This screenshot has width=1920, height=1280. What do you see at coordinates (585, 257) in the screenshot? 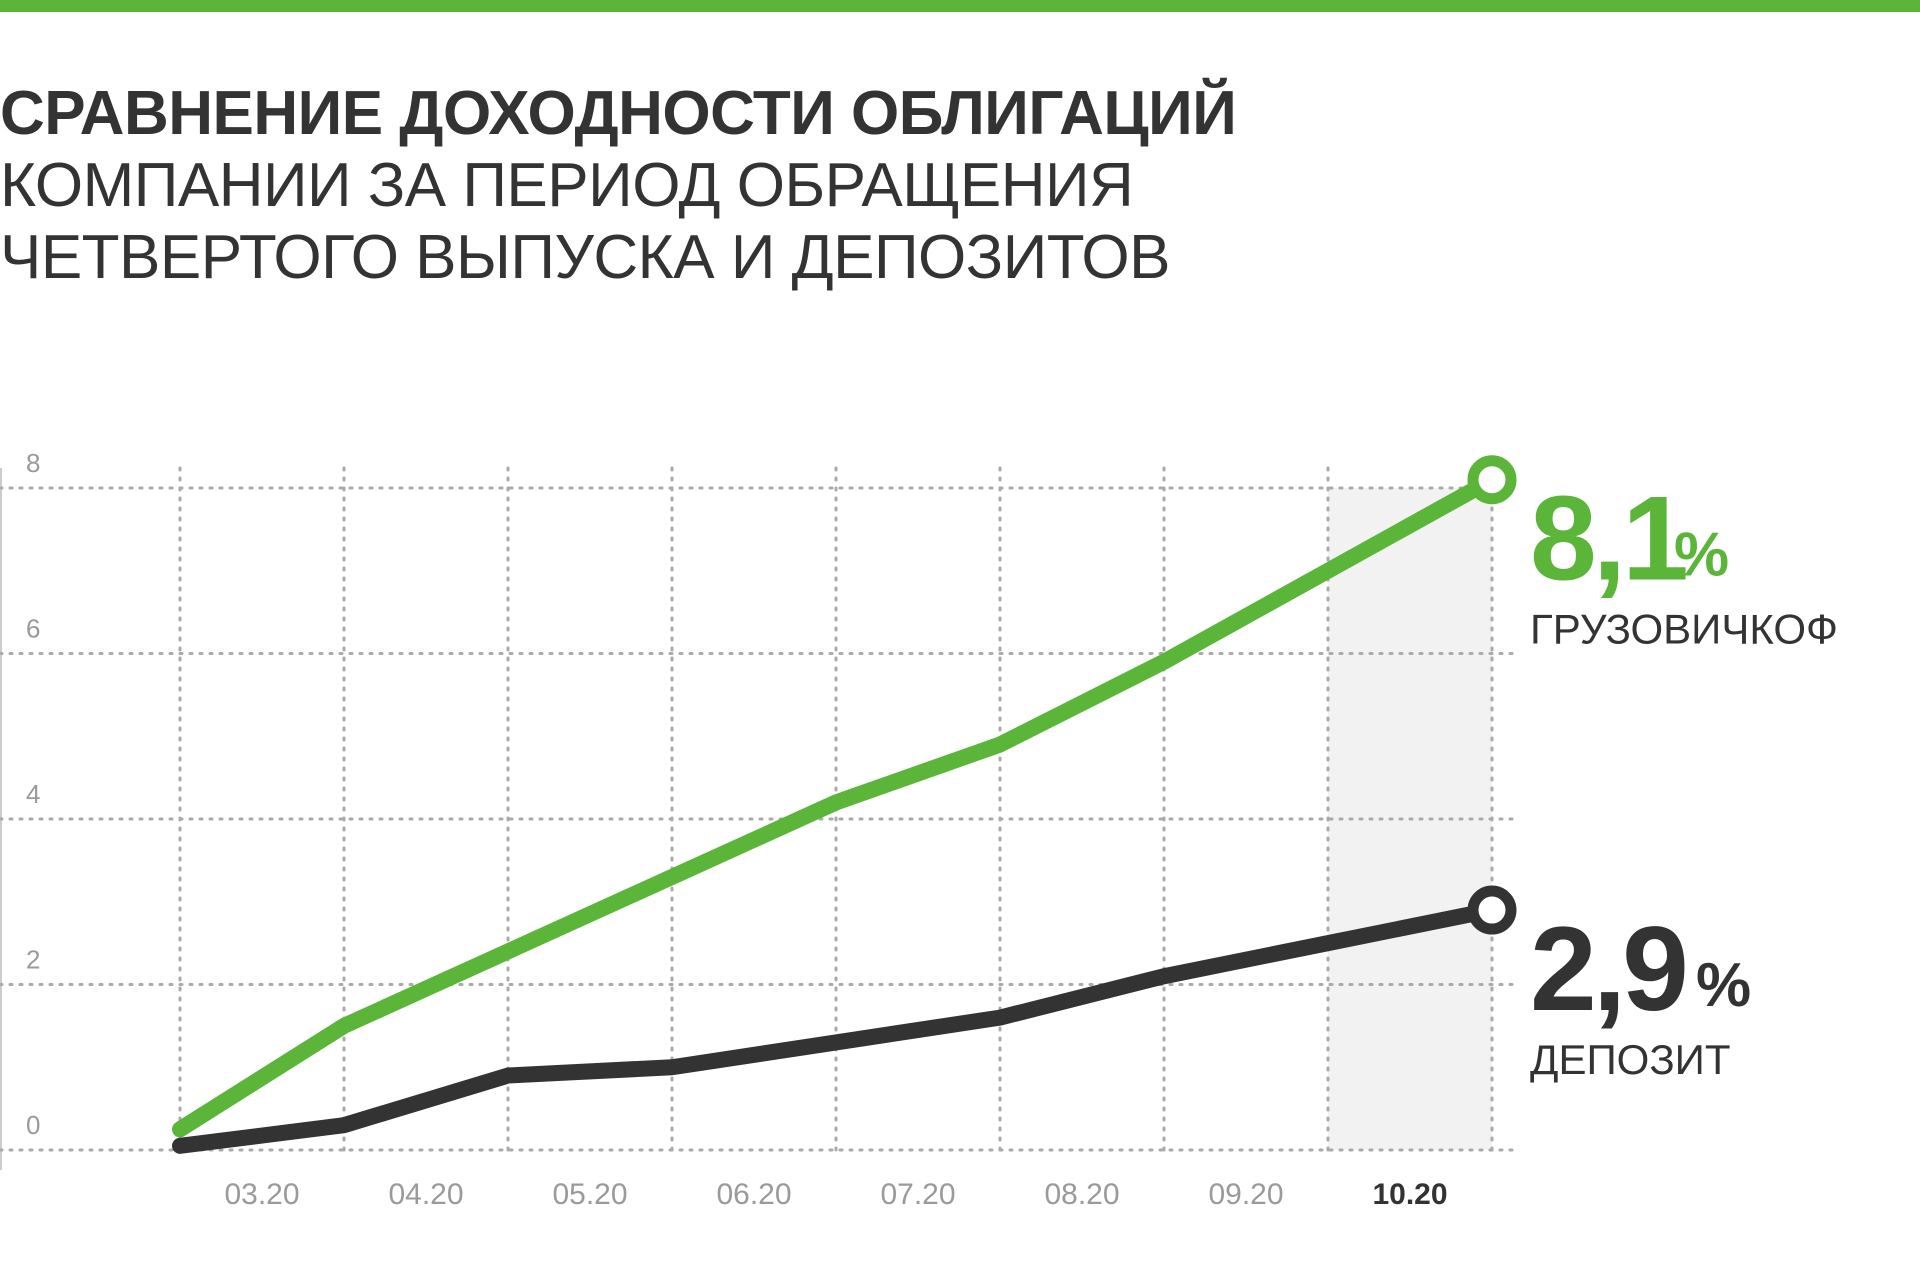
I see `title-line-3: ЧЕТВЕРТОГО ВЫПУСКА И ДЕПОЗИТОВ` at bounding box center [585, 257].